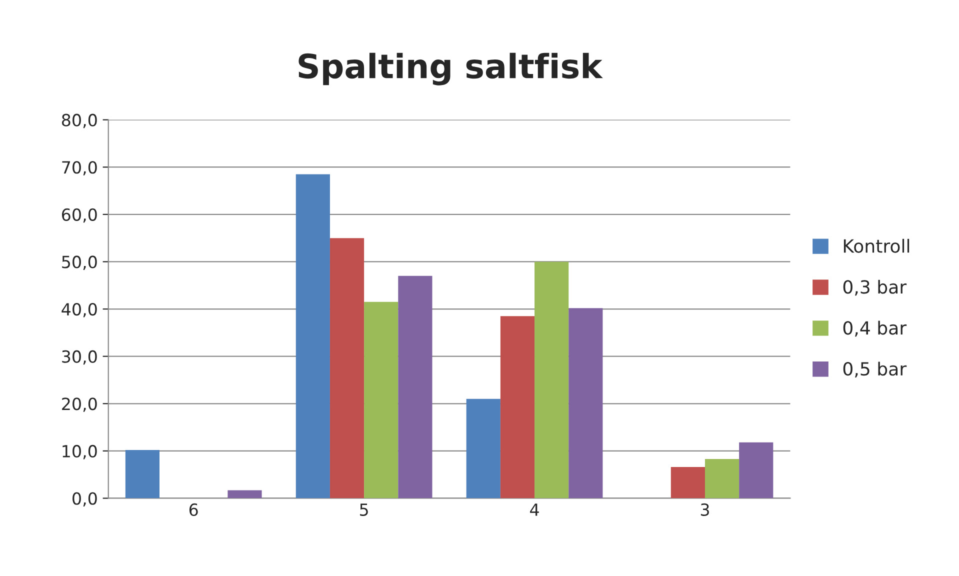 This screenshot has height=576, width=959. I want to click on legend-label: 0,4 bar, so click(875, 328).